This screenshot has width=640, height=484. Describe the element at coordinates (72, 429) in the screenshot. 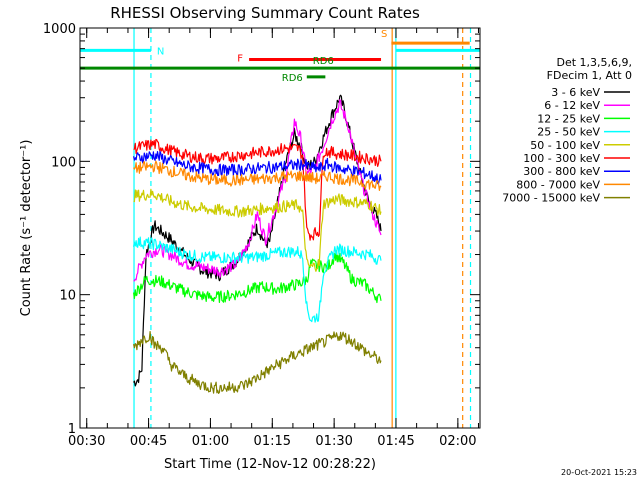

I see `y-tick-label-0: 1` at that location.